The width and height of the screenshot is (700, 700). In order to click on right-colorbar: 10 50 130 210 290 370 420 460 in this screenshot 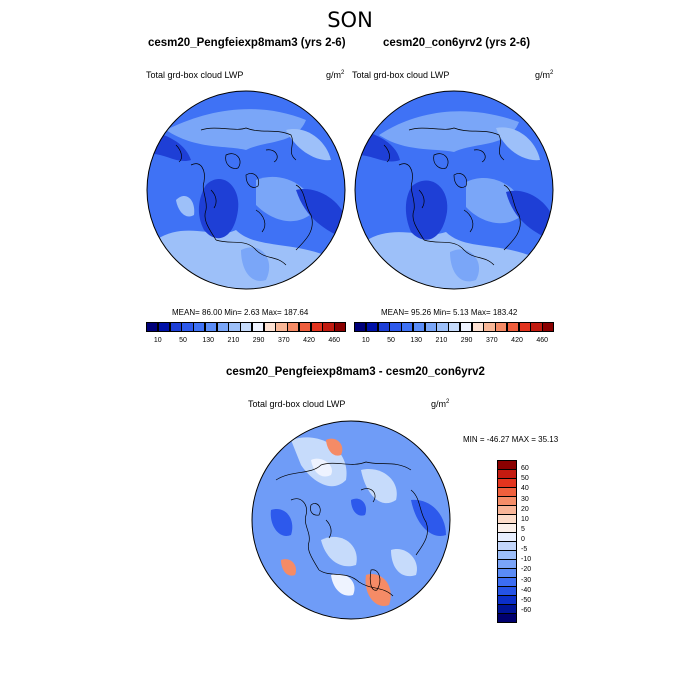, I will do `click(454, 333)`.